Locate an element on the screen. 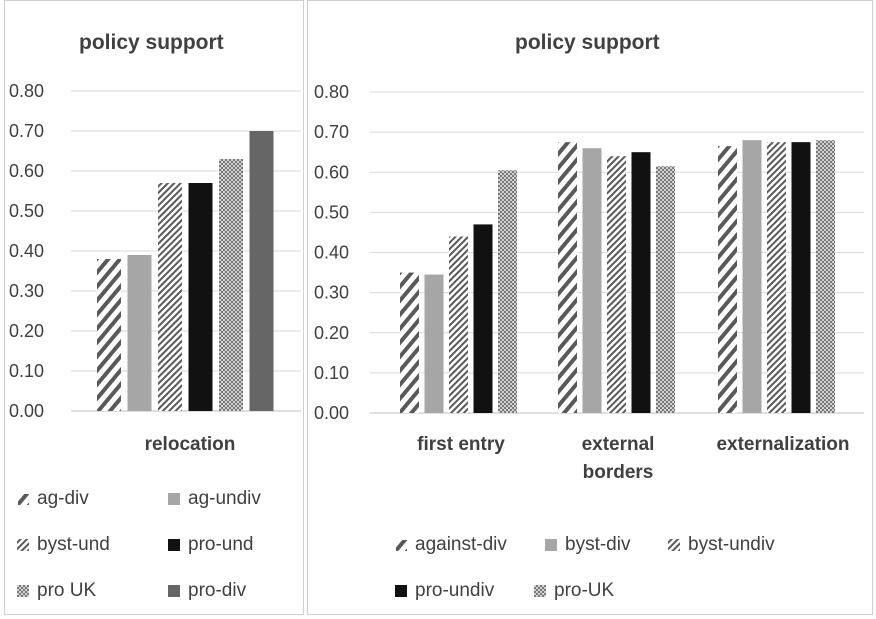 The width and height of the screenshot is (876, 619). legend-item-pro-uk: pro-UK is located at coordinates (573, 591).